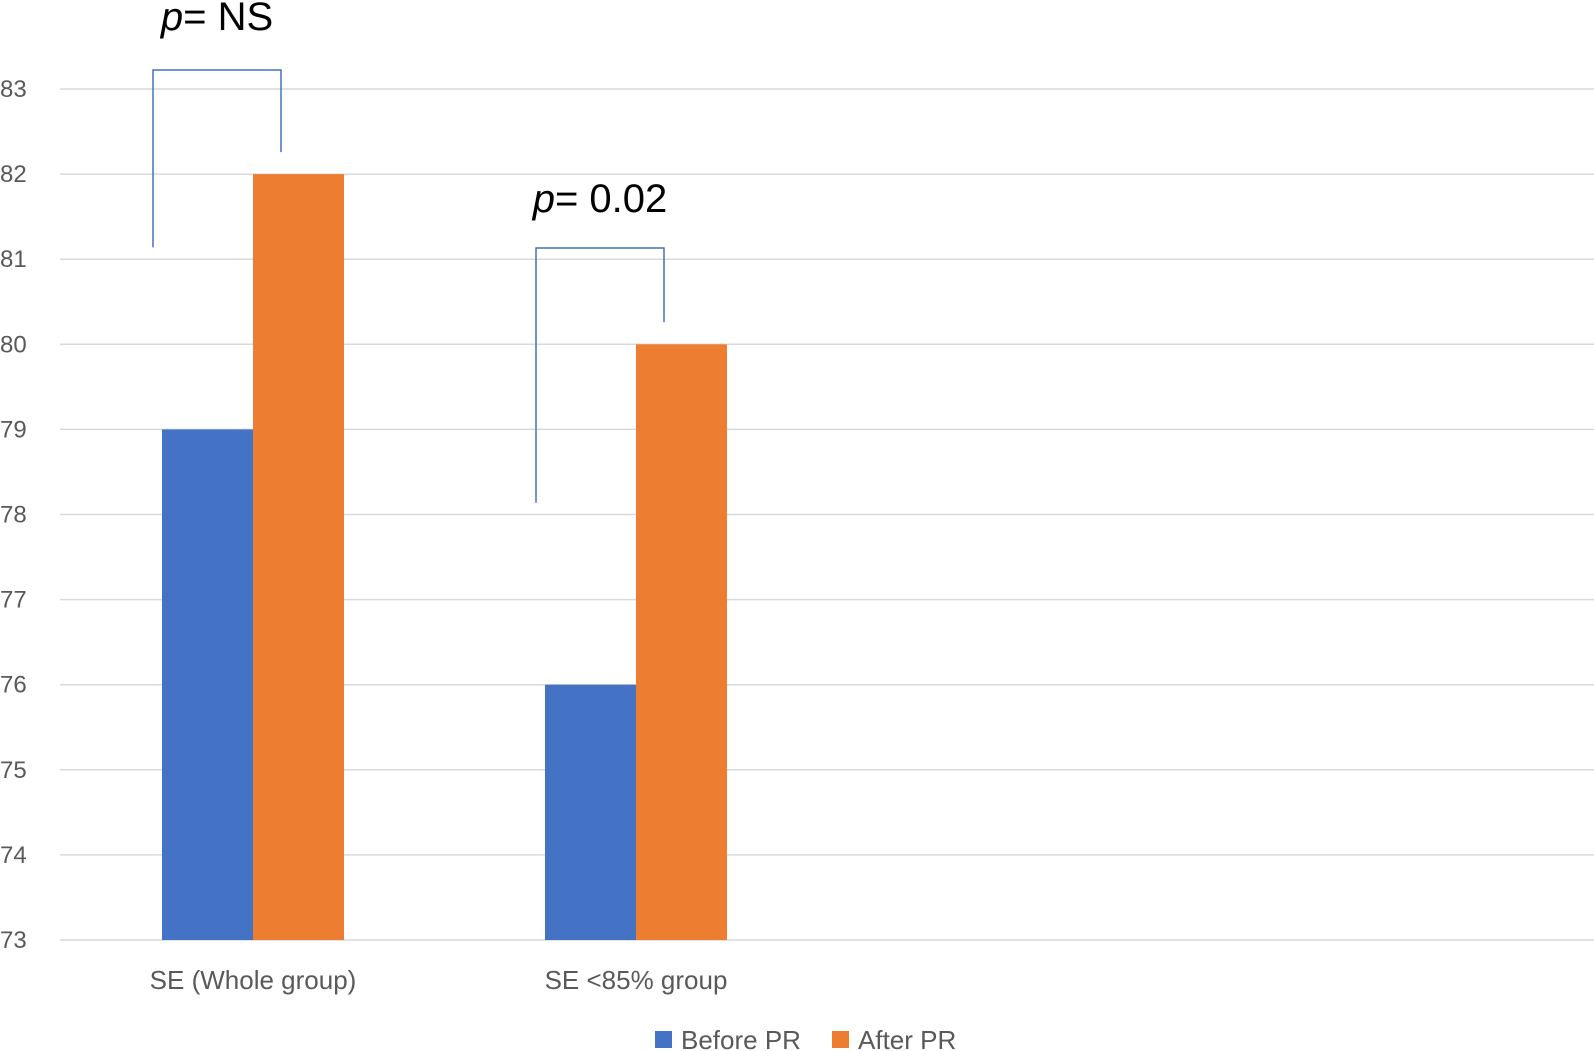  What do you see at coordinates (13, 89) in the screenshot?
I see `y-tick-label: 83` at bounding box center [13, 89].